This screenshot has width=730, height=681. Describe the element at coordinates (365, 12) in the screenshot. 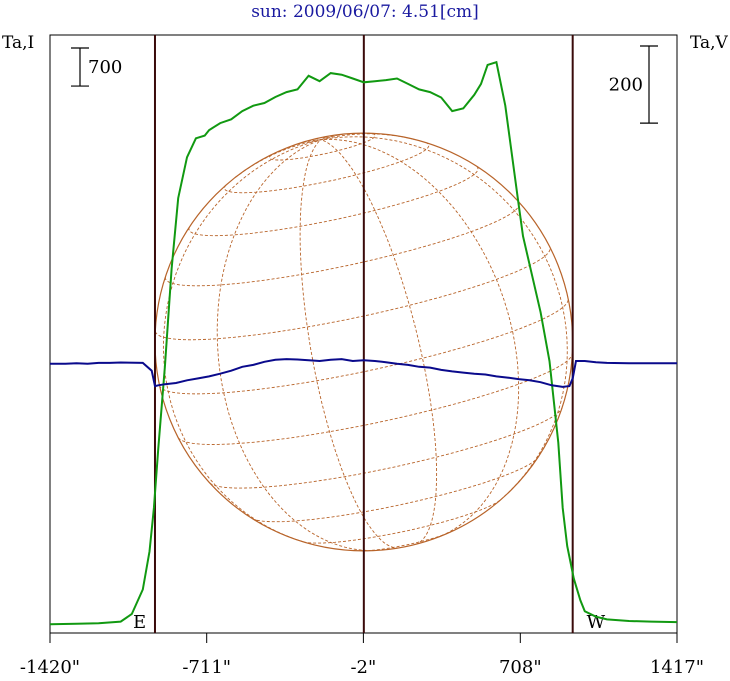

I see `chart-title: sun: 2009/06/07: 4.51[cm]` at that location.